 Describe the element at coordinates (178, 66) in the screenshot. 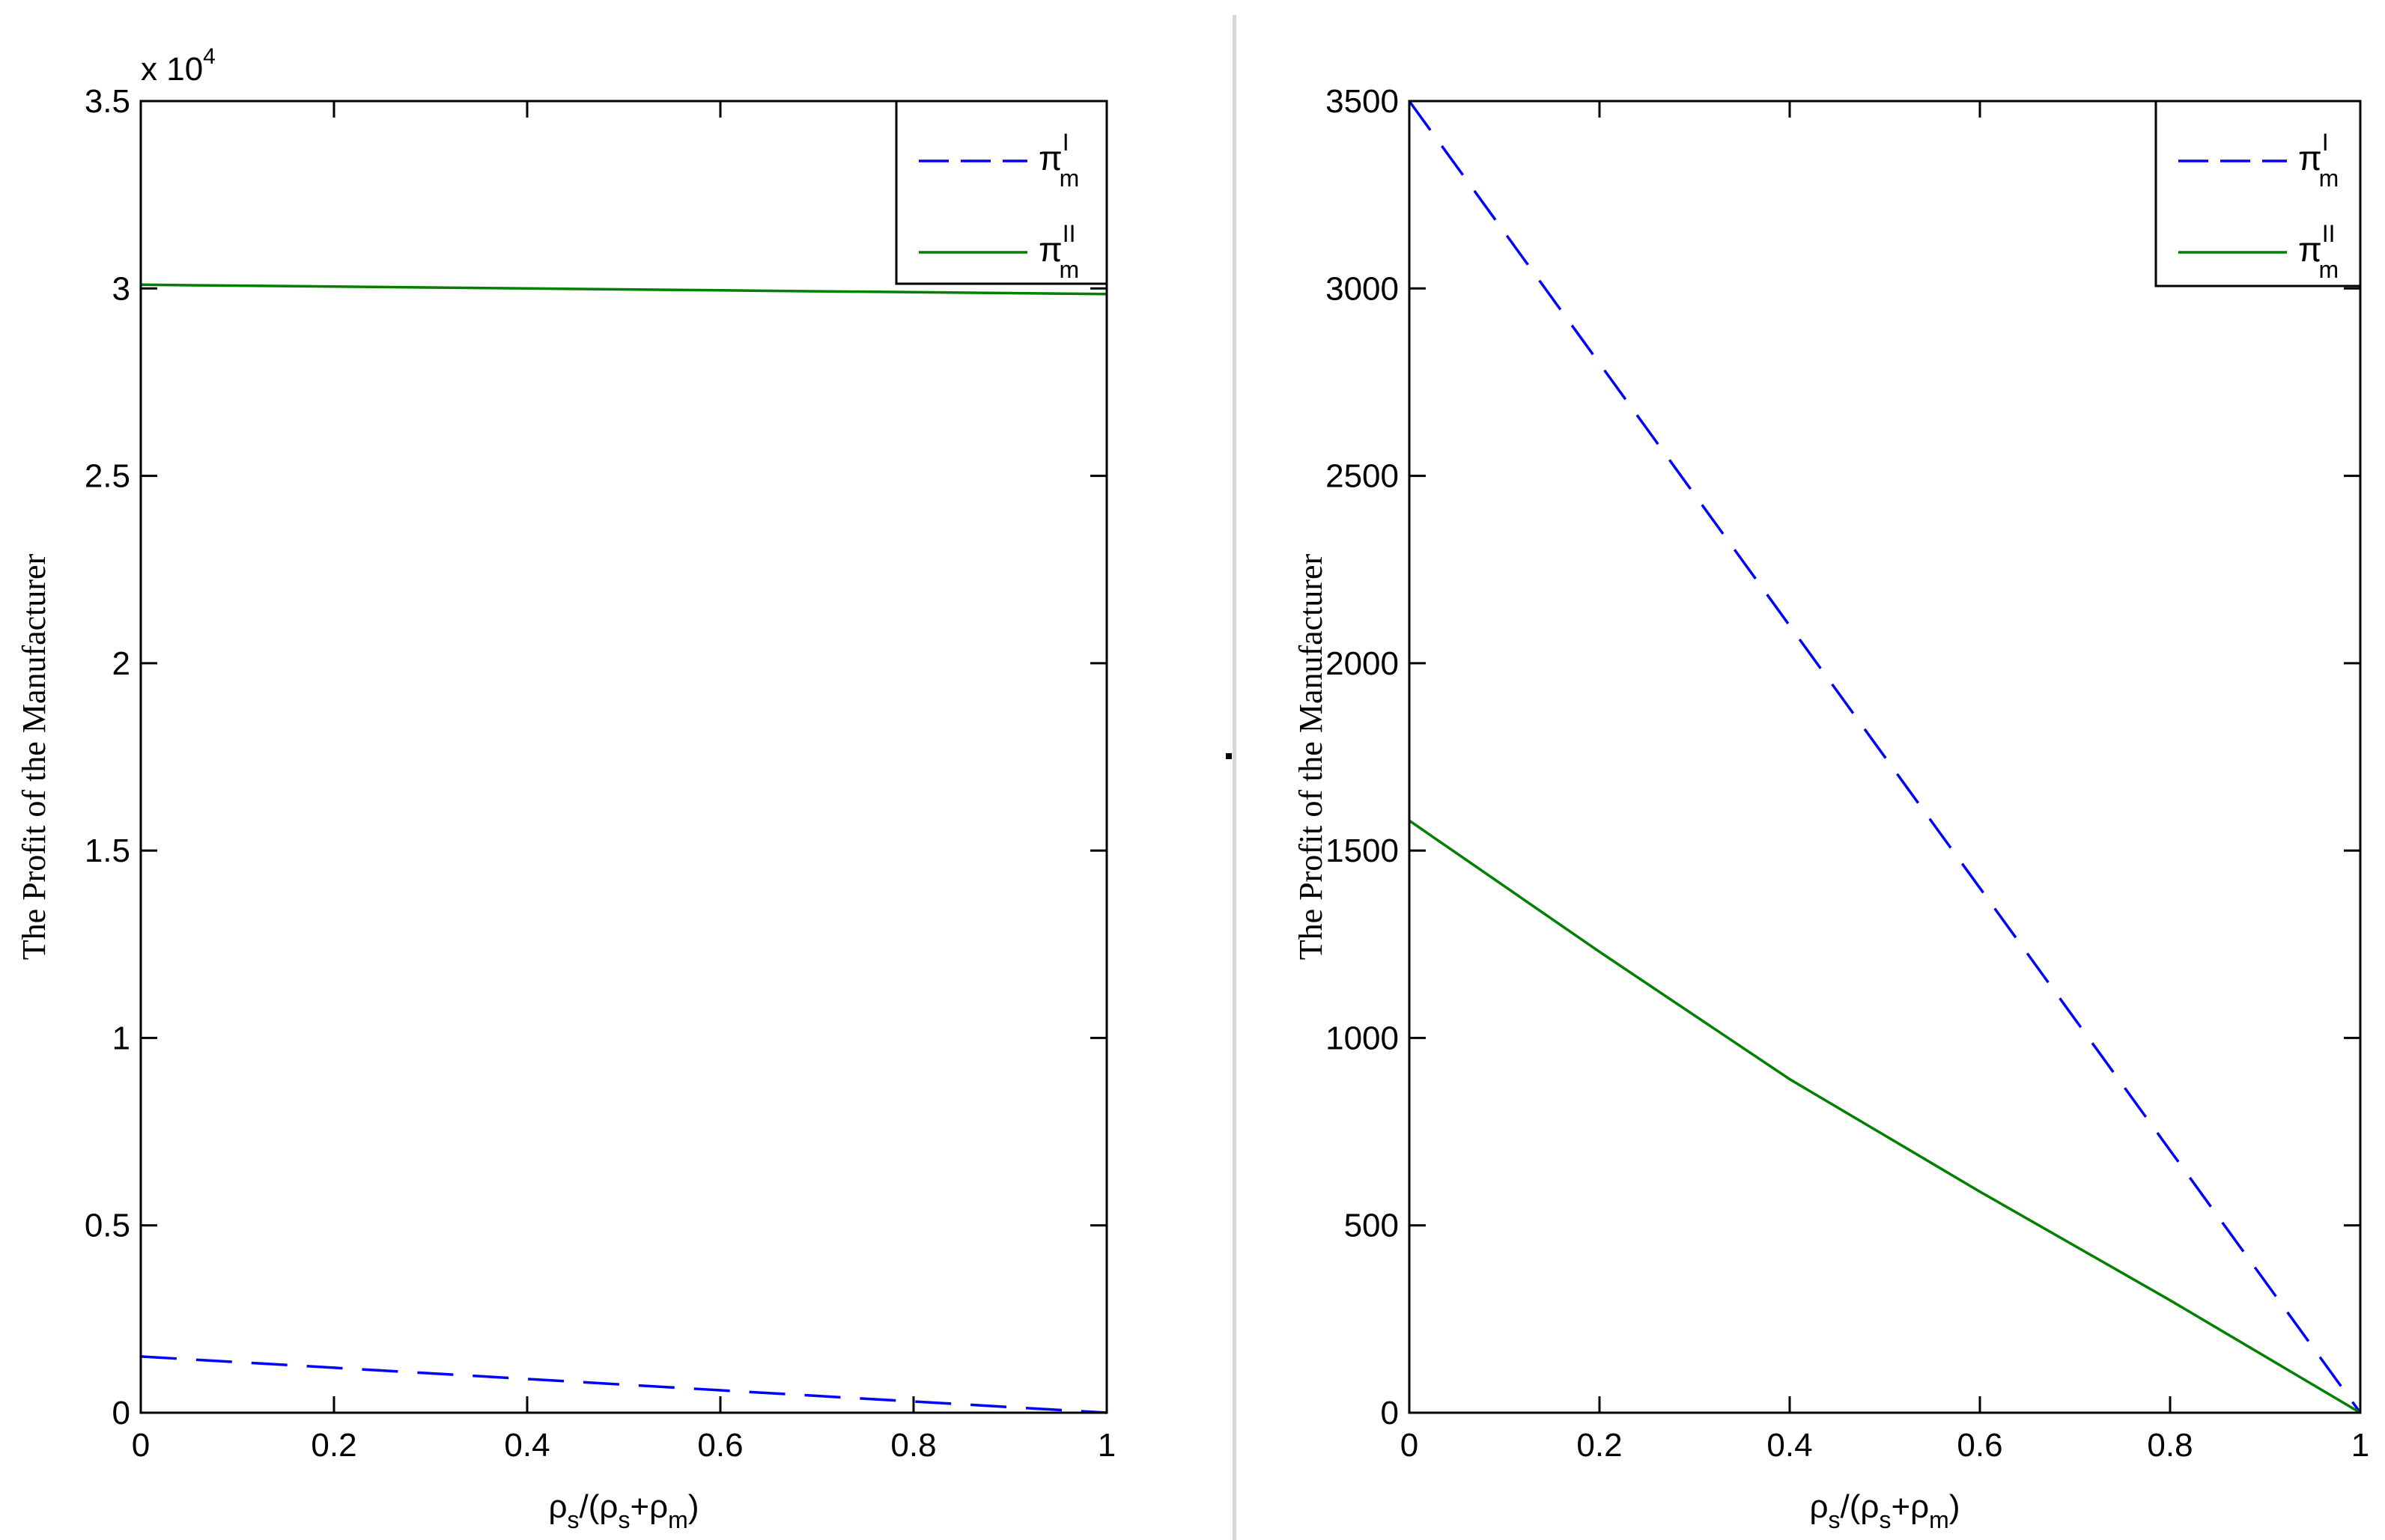

I see `axis-exponent: x 104` at that location.